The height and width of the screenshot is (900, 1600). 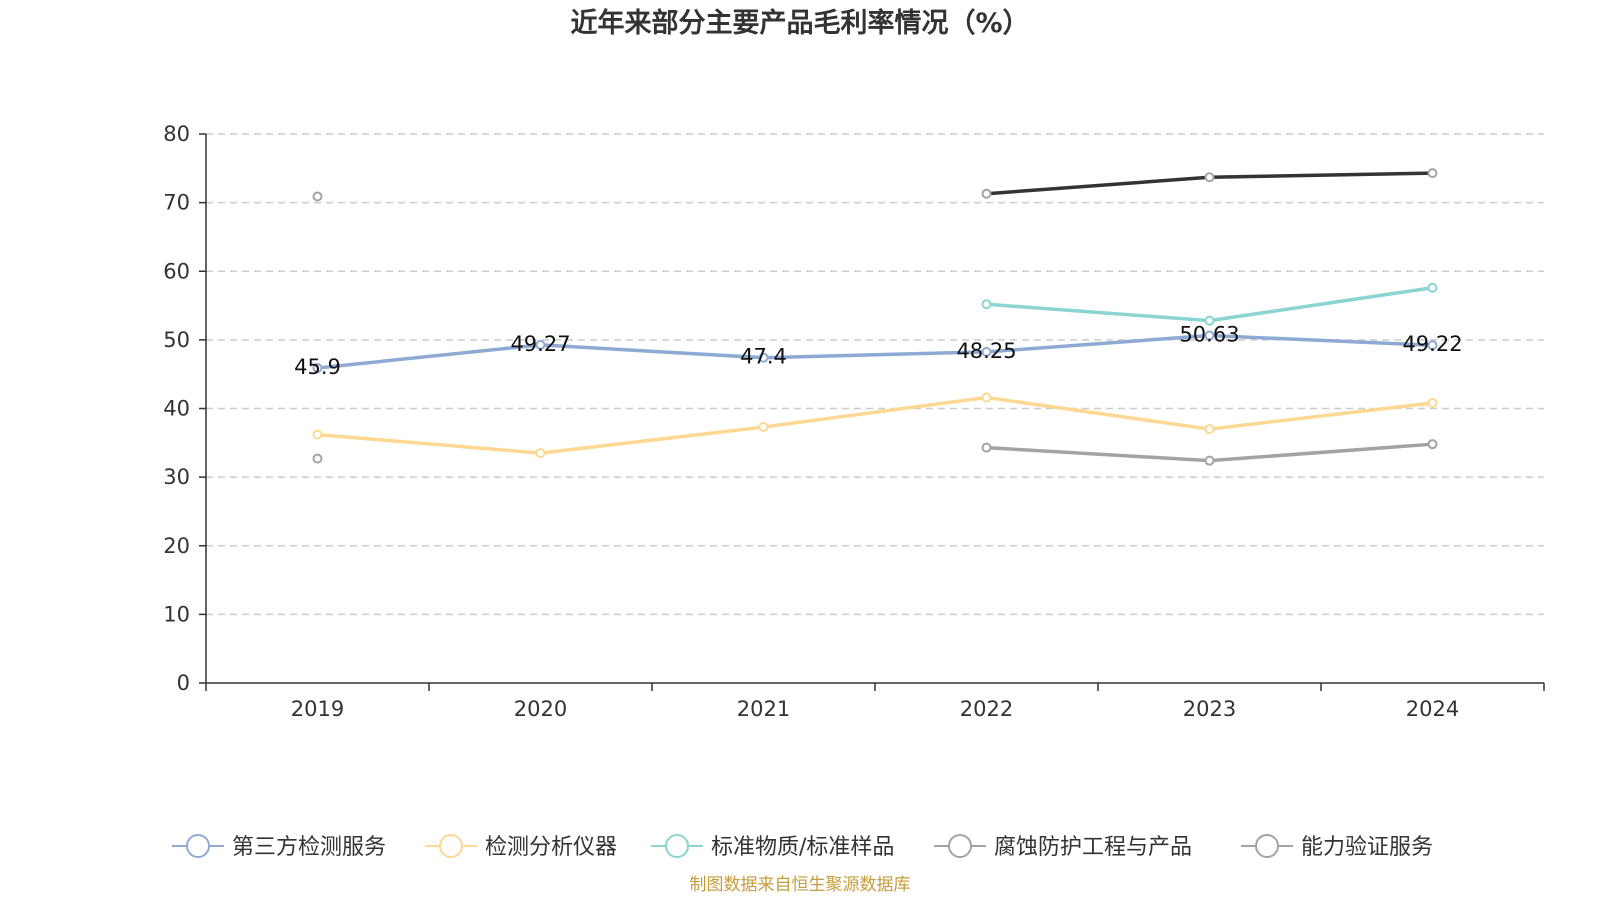 What do you see at coordinates (176, 546) in the screenshot?
I see `y-tick-label: 20` at bounding box center [176, 546].